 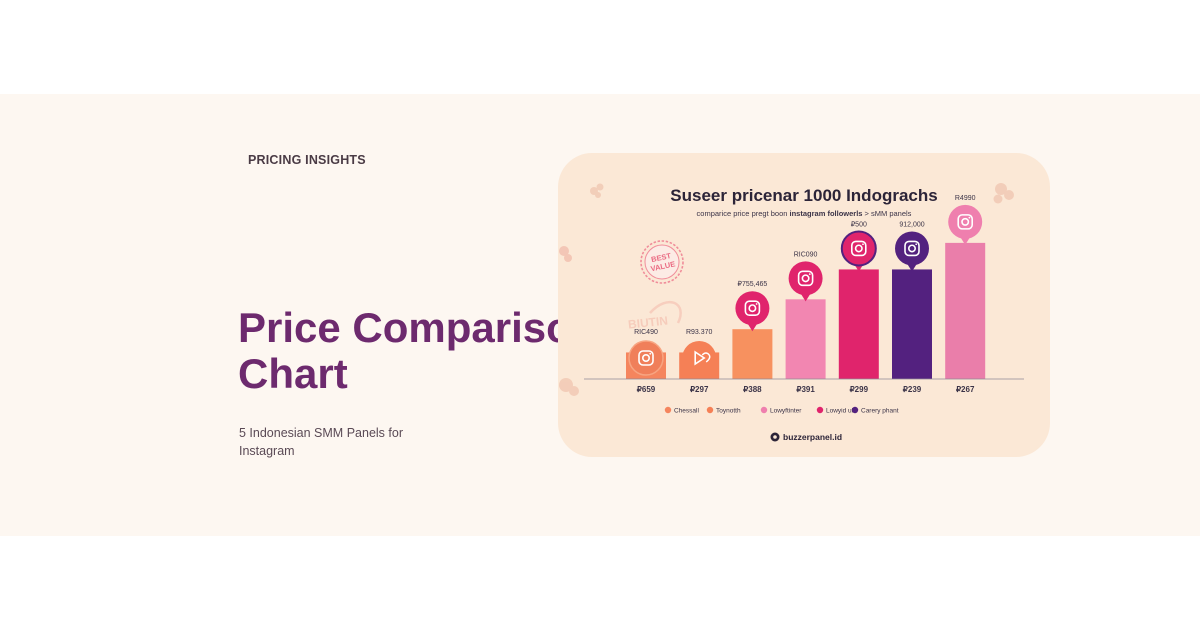 I want to click on category-tick-label: ₽388, so click(x=752, y=389).